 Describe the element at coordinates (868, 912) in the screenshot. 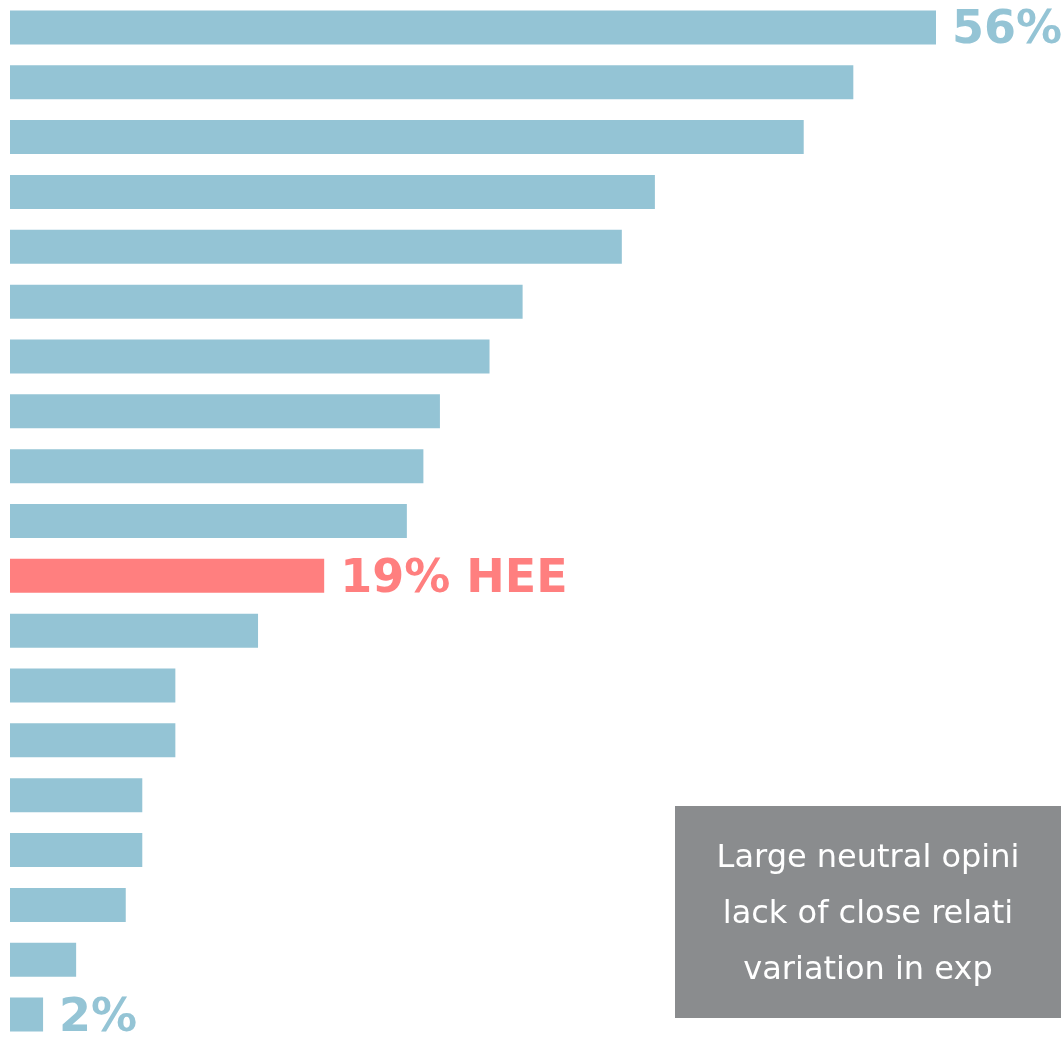

I see `annotation: Large neutral opini lack of close relati variation in exp` at that location.